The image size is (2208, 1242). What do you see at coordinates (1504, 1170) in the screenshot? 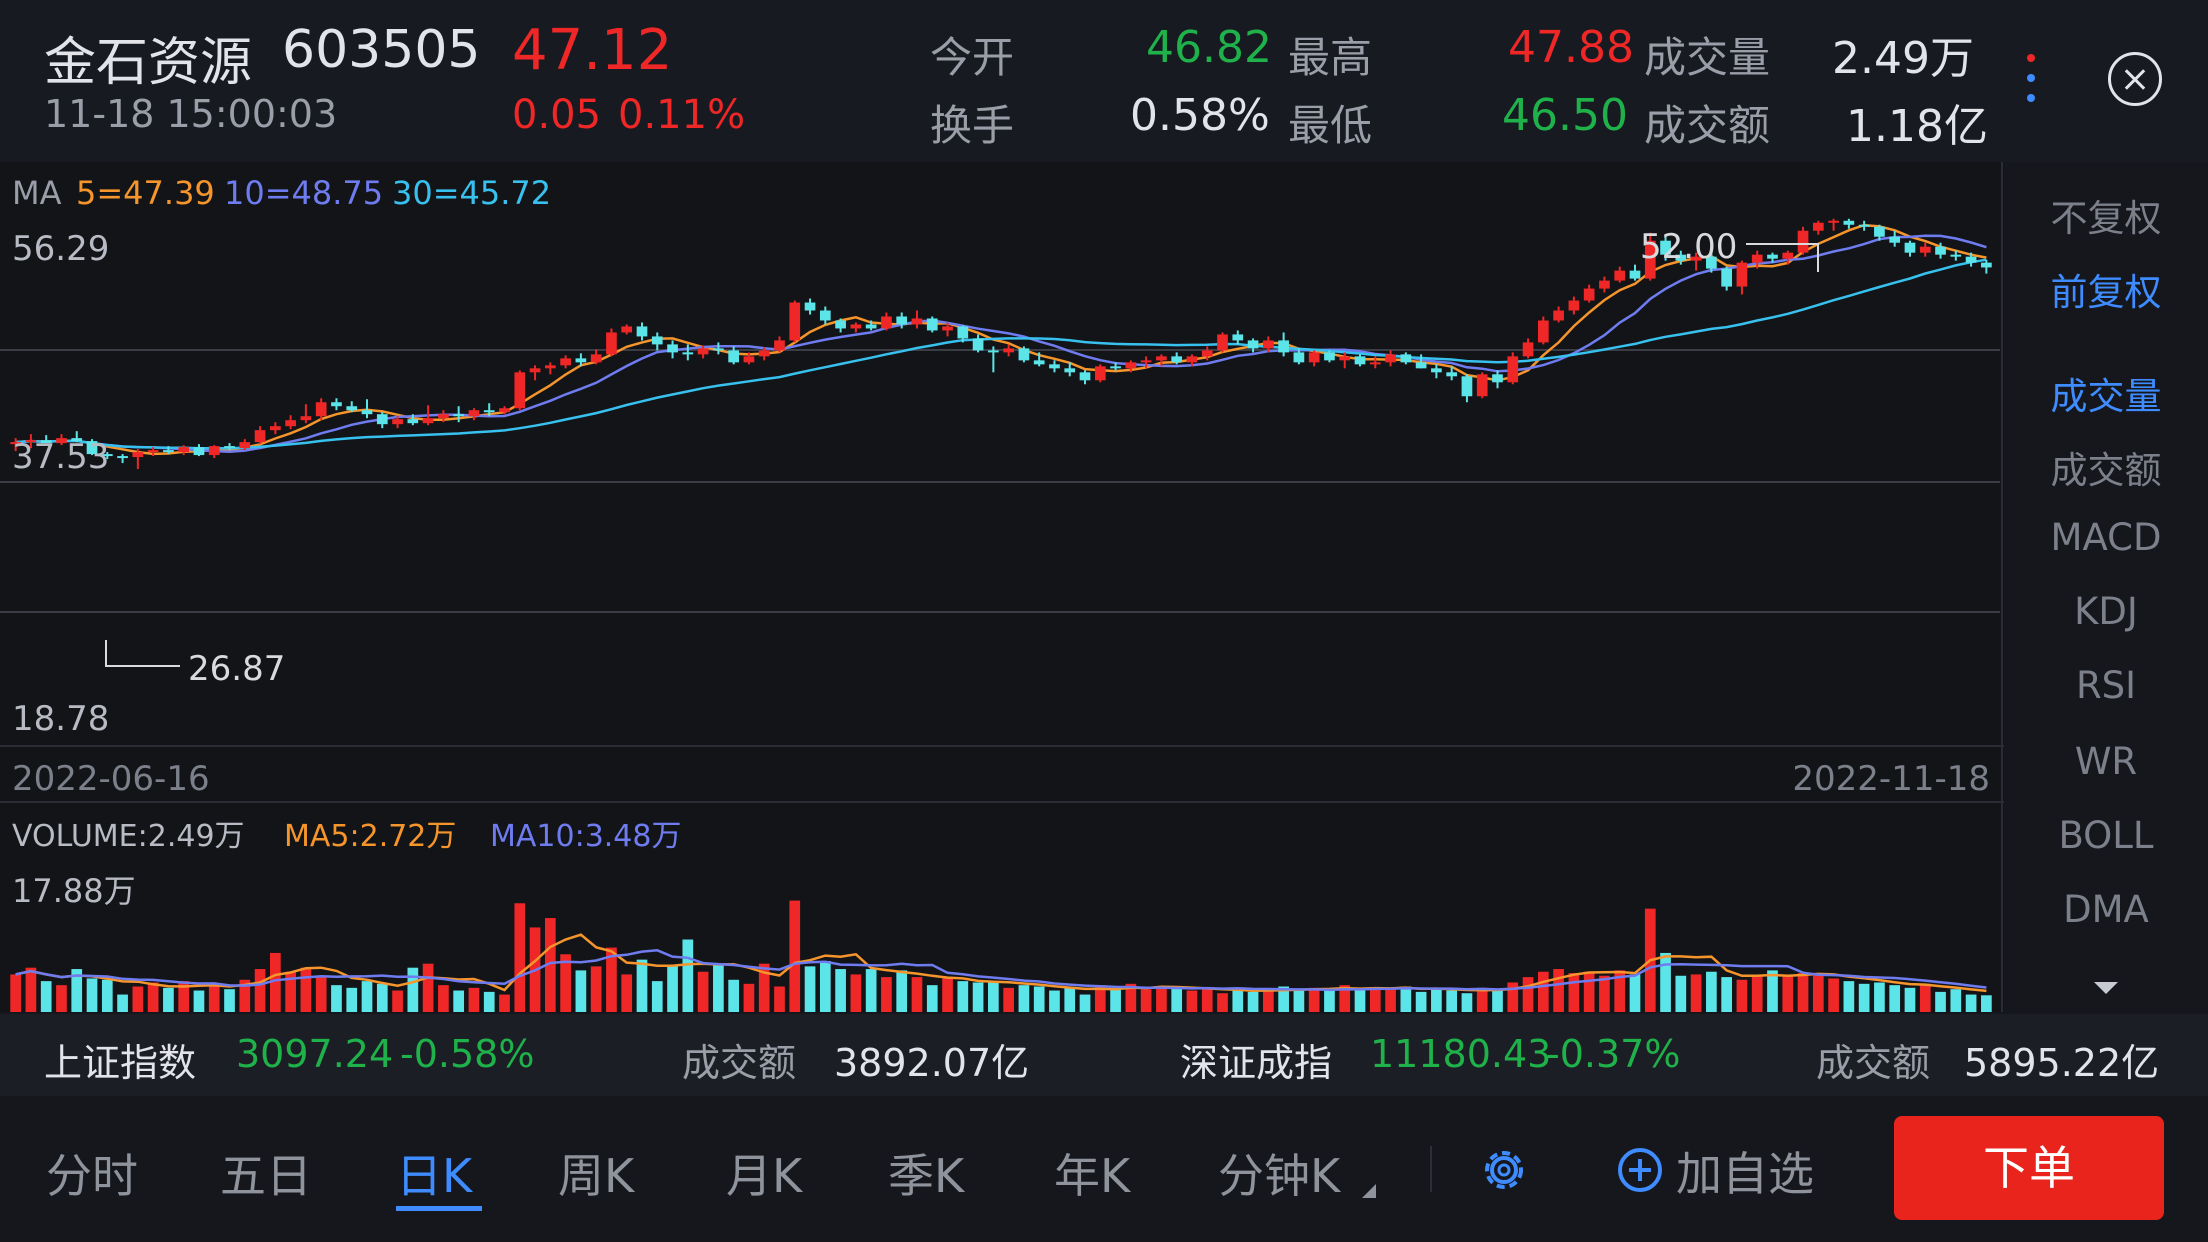
I see `gear-icon` at bounding box center [1504, 1170].